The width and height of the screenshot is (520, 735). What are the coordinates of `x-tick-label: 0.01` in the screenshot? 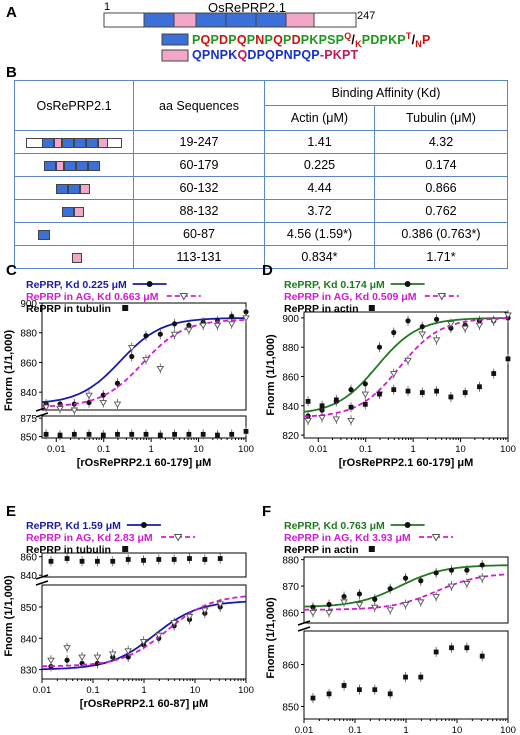 It's located at (318, 449).